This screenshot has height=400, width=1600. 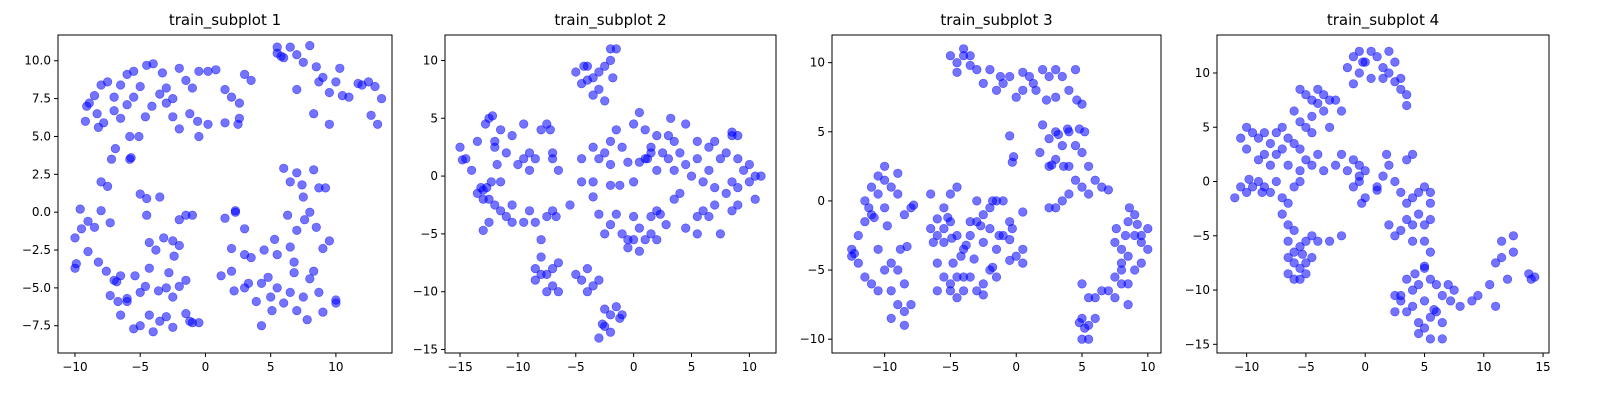 I want to click on y-tick-label: 2.5, so click(x=41, y=174).